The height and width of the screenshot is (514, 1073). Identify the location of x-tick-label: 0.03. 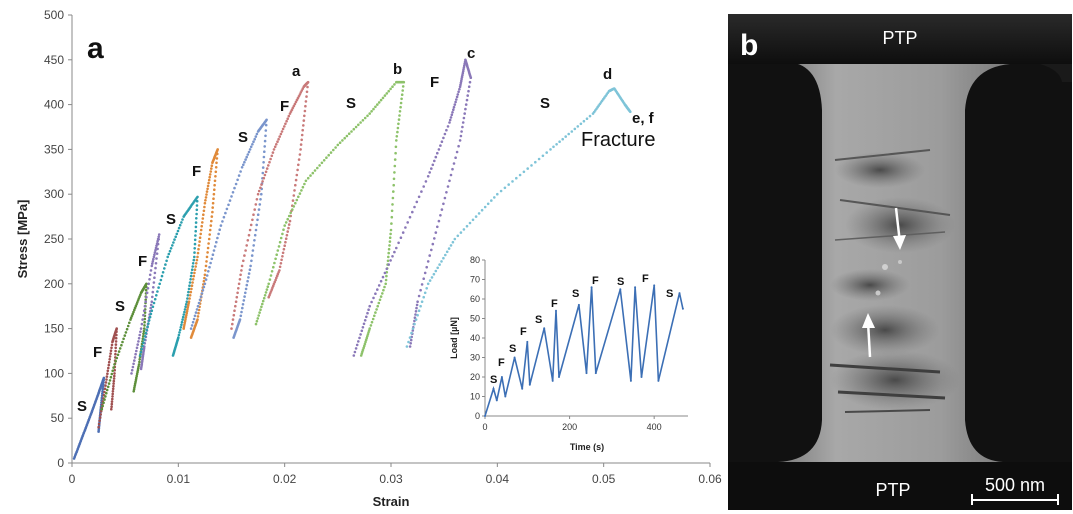
(391, 479).